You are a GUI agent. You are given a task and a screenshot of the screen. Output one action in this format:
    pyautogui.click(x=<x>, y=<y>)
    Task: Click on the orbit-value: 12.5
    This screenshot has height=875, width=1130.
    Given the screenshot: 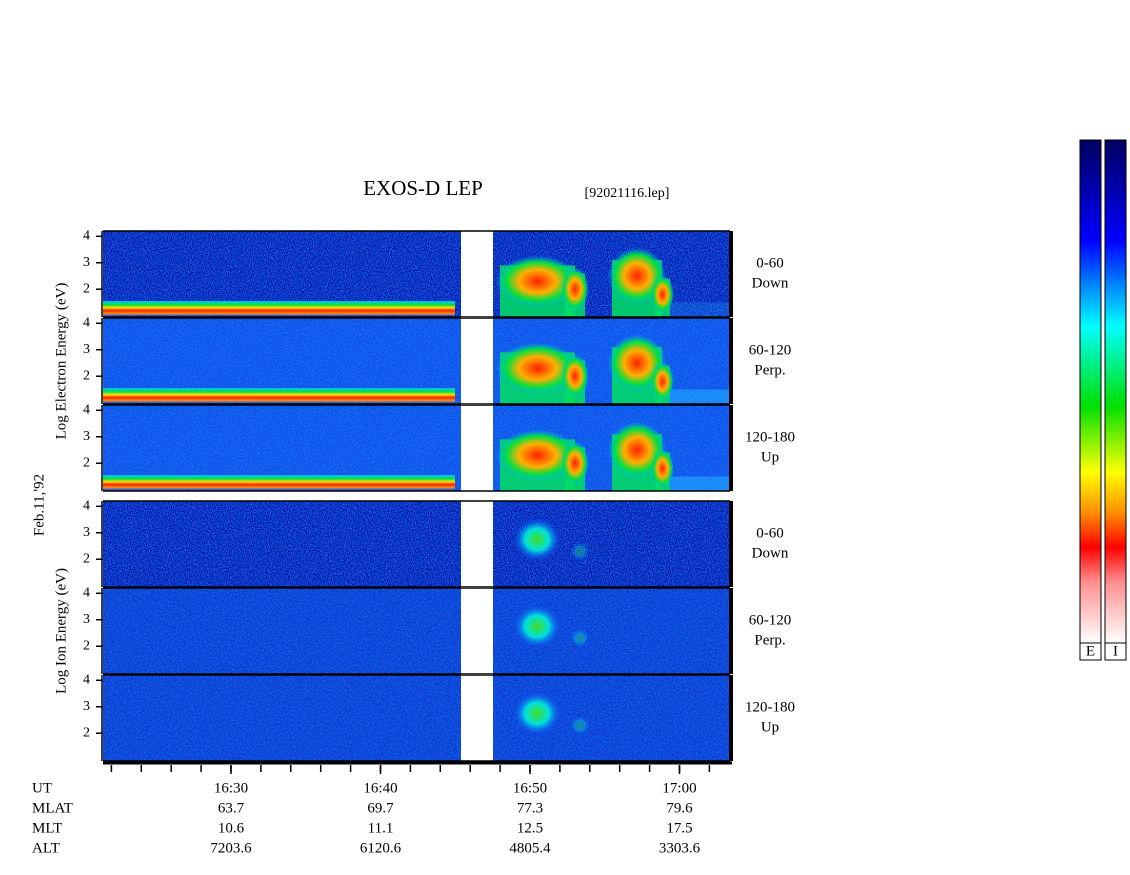 What is the action you would take?
    pyautogui.click(x=530, y=828)
    